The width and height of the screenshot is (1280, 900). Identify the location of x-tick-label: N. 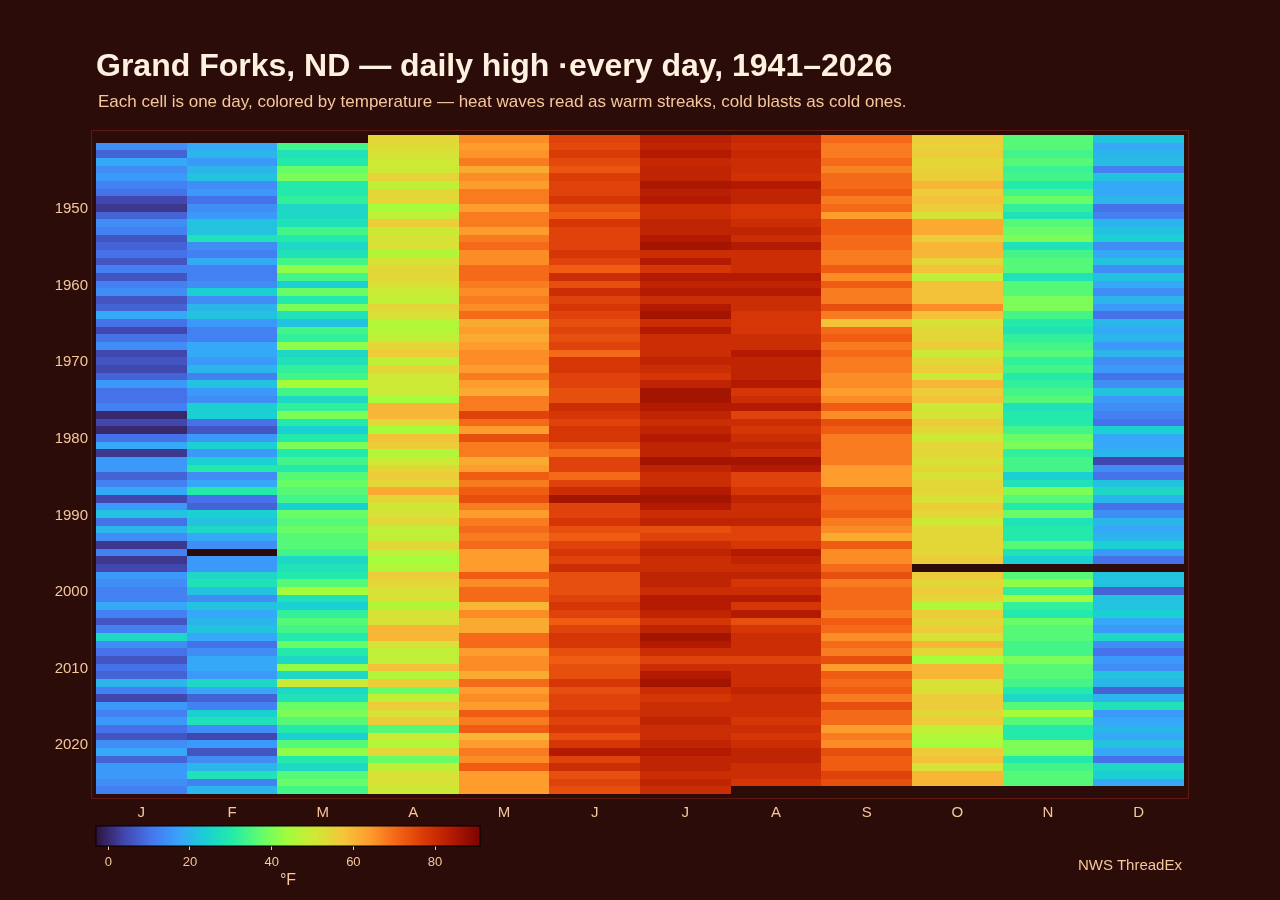
(1048, 811).